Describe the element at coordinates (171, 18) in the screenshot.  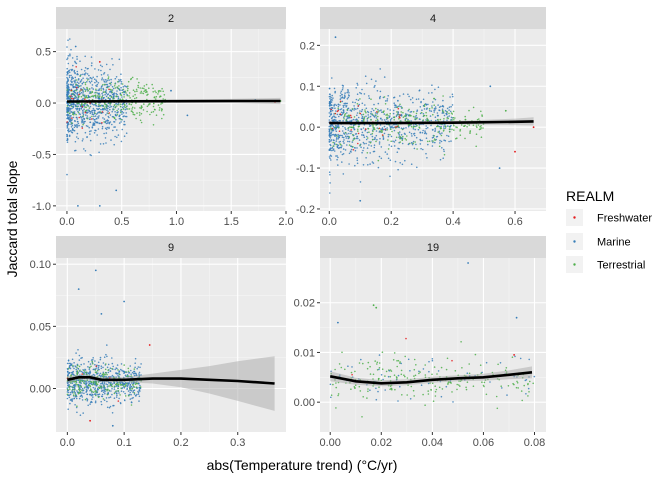
I see `facet-strip` at that location.